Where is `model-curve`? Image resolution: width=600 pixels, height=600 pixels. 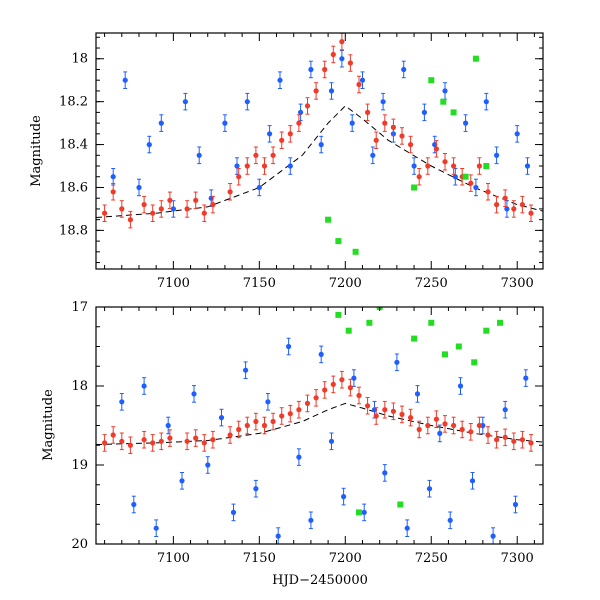
model-curve is located at coordinates (319, 423).